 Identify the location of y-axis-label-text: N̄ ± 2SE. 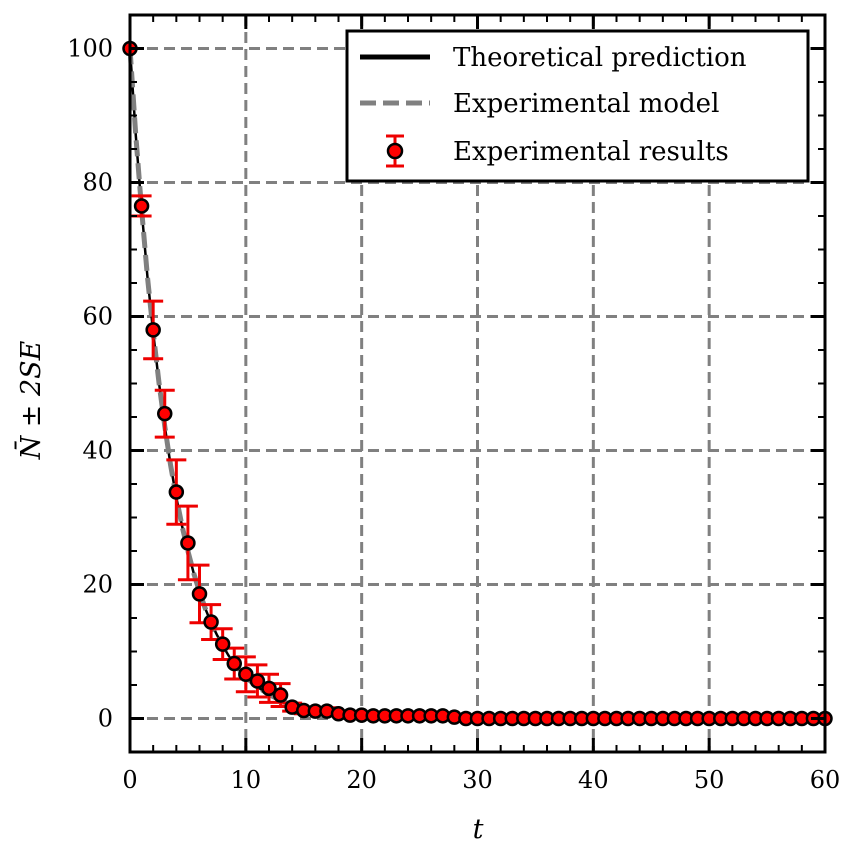
(30, 400).